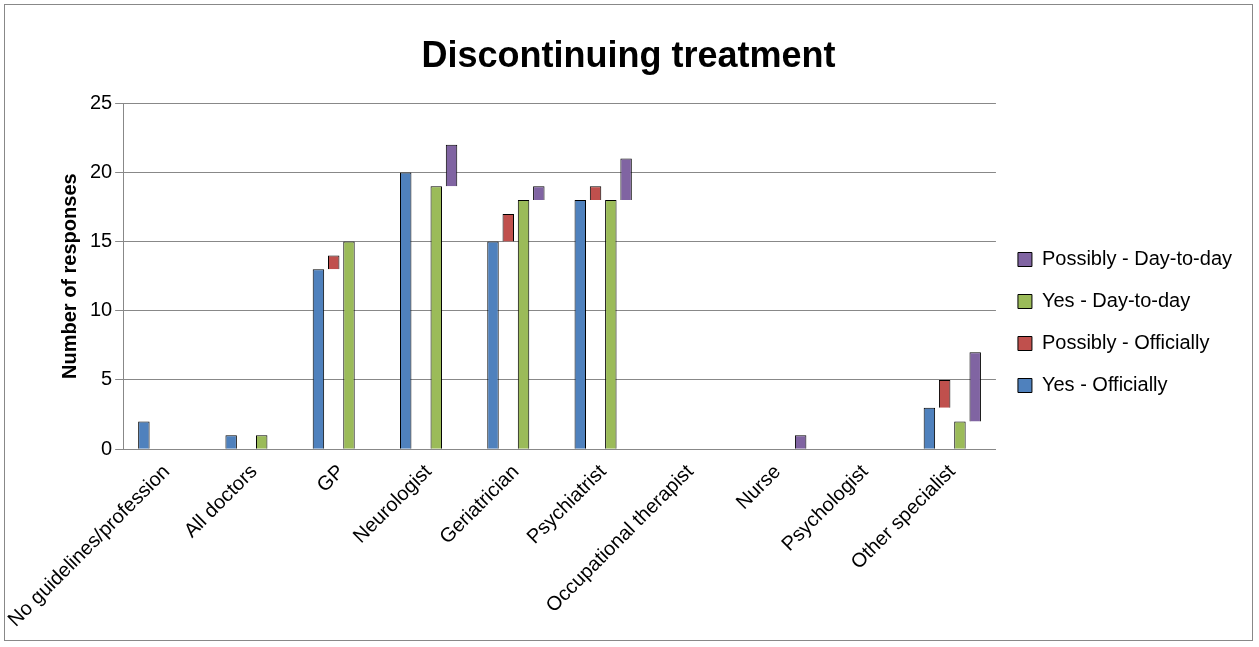 Image resolution: width=1259 pixels, height=647 pixels. Describe the element at coordinates (101, 101) in the screenshot. I see `y-tick-label: 25` at that location.